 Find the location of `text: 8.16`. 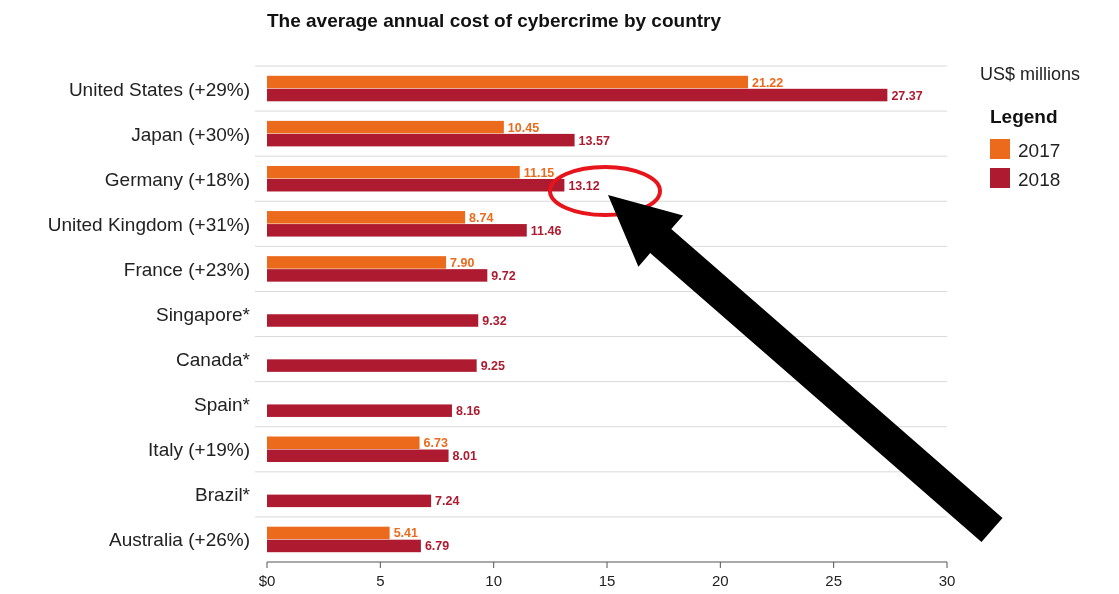

text: 8.16 is located at coordinates (468, 411).